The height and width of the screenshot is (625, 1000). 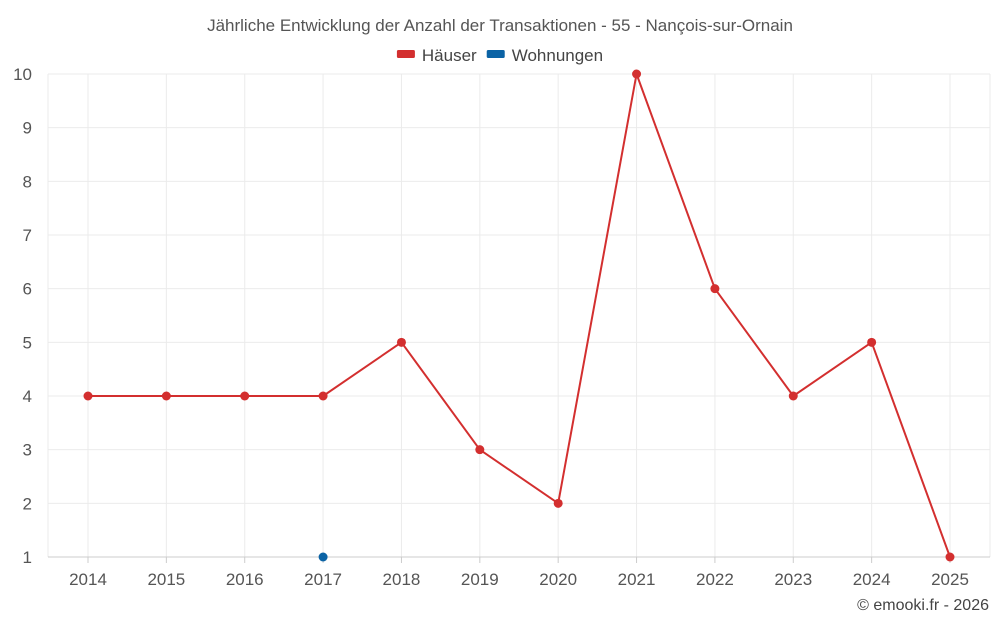 What do you see at coordinates (22, 74) in the screenshot?
I see `y-tick-label: 10` at bounding box center [22, 74].